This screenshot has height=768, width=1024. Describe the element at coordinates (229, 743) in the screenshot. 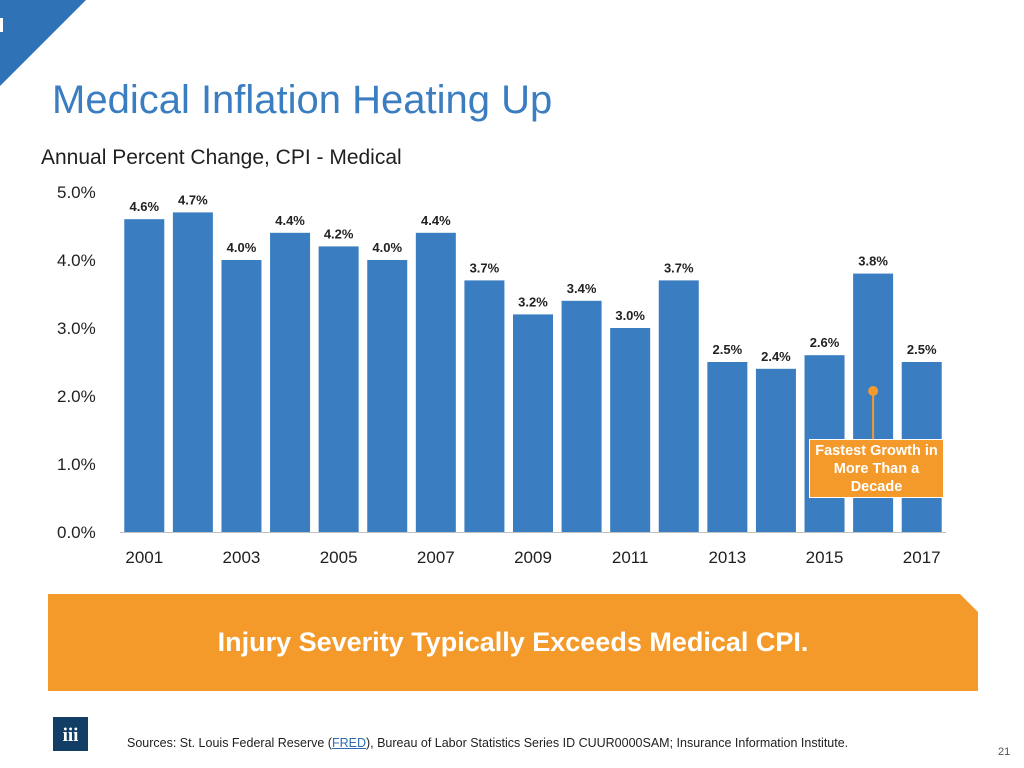

I see `sources-prefix: Sources: St. Louis Federal Reserve (` at that location.